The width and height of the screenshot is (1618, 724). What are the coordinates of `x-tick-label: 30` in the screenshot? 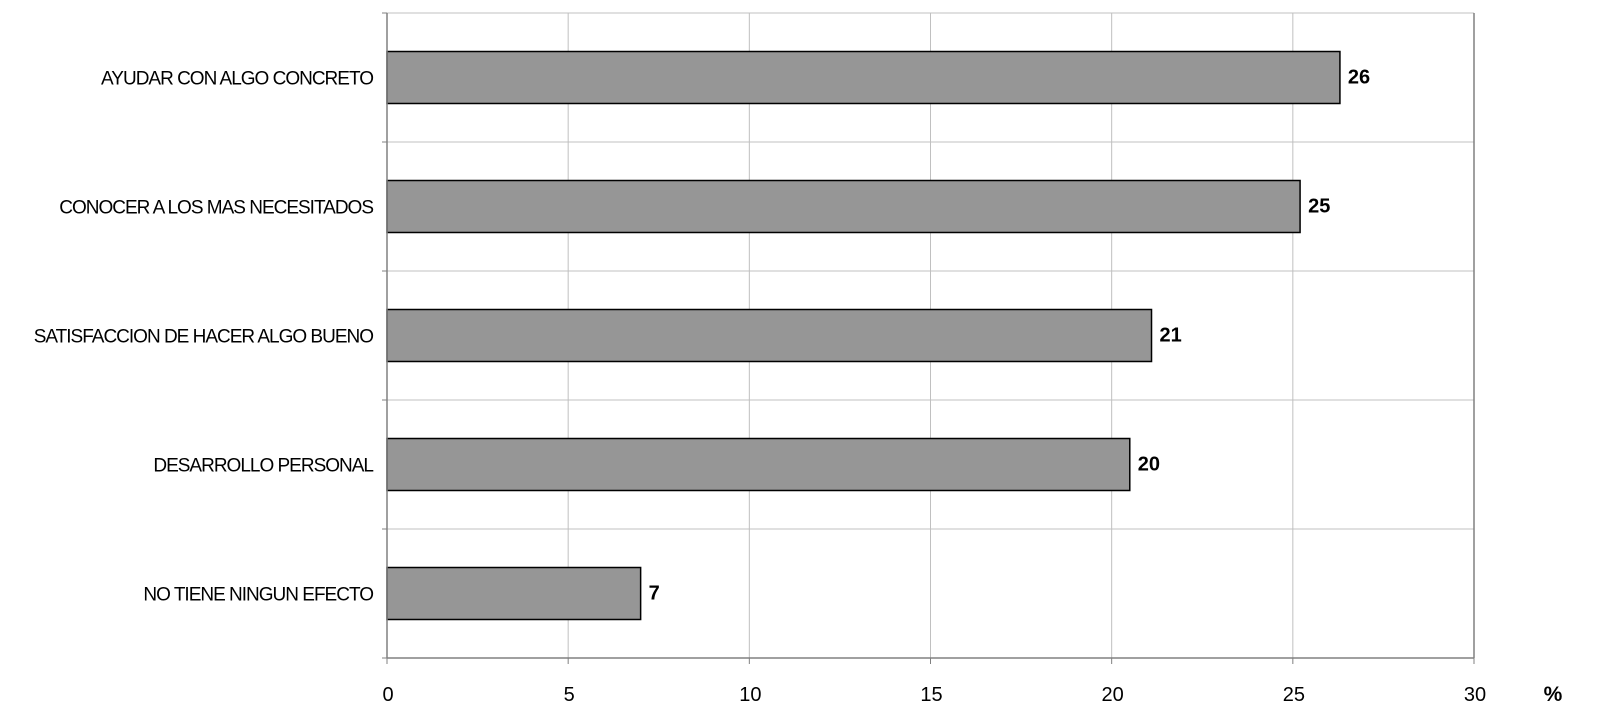 It's located at (1475, 695).